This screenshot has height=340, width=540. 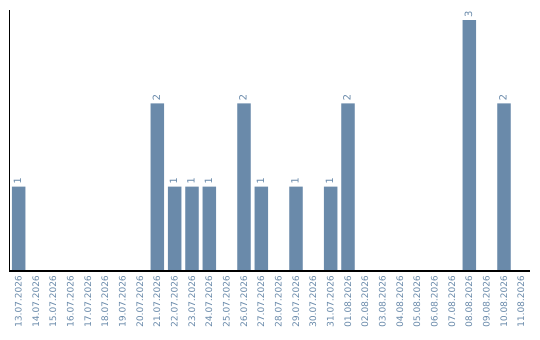 What do you see at coordinates (314, 301) in the screenshot?
I see `x-tick-label: 30.07.2026` at bounding box center [314, 301].